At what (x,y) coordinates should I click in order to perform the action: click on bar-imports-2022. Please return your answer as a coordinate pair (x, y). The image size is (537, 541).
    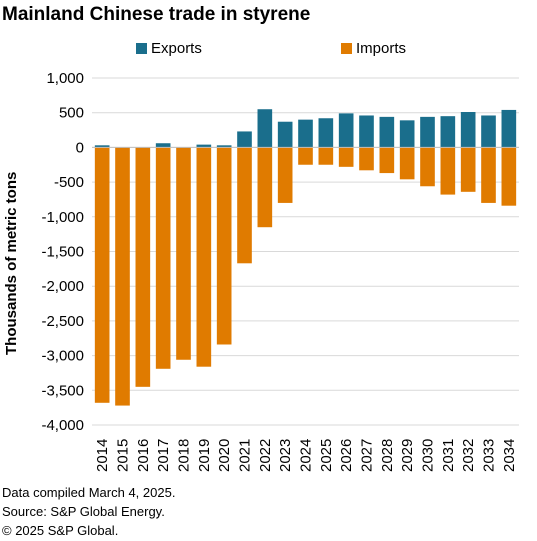
    Looking at the image, I should click on (265, 187).